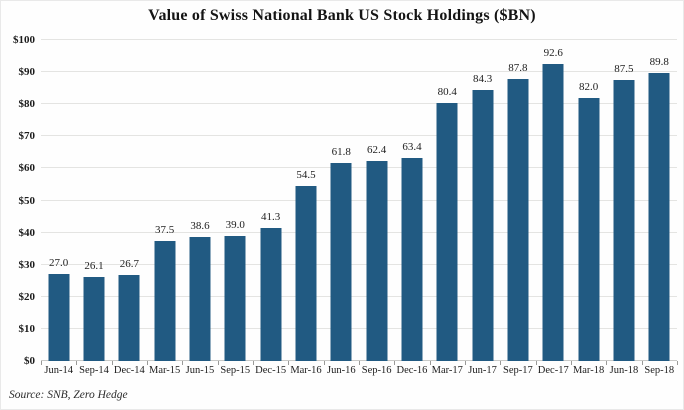 This screenshot has height=410, width=684. What do you see at coordinates (588, 86) in the screenshot?
I see `bar-value-label: 82.0` at bounding box center [588, 86].